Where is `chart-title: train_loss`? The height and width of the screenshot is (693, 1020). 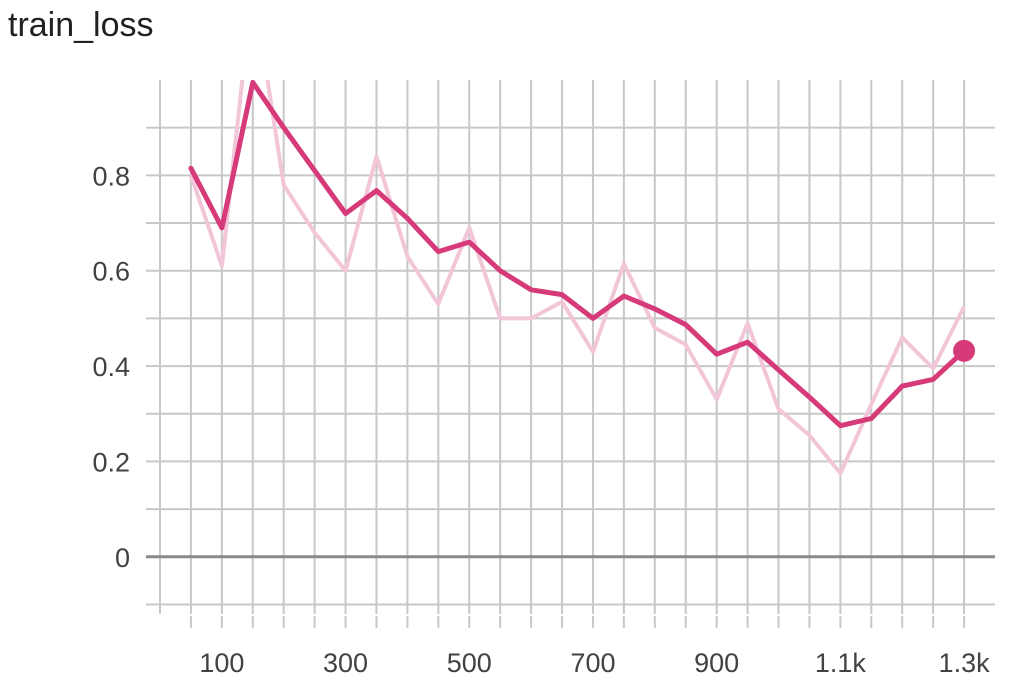 chart-title: train_loss is located at coordinates (81, 25).